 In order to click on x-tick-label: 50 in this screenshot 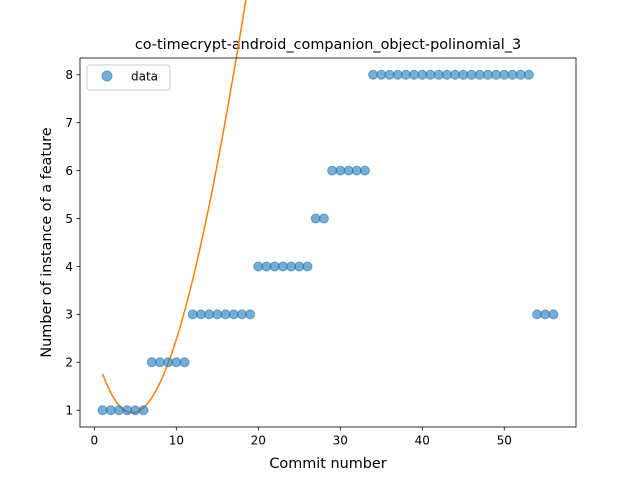, I will do `click(504, 441)`.